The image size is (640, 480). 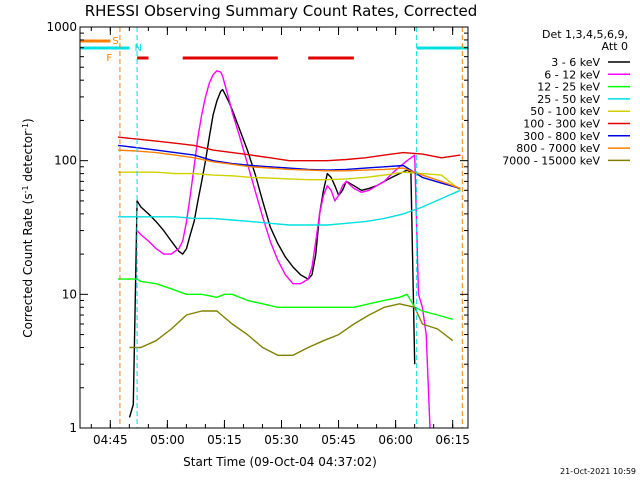 I want to click on y-axis-label-sup1: -1, so click(x=25, y=189).